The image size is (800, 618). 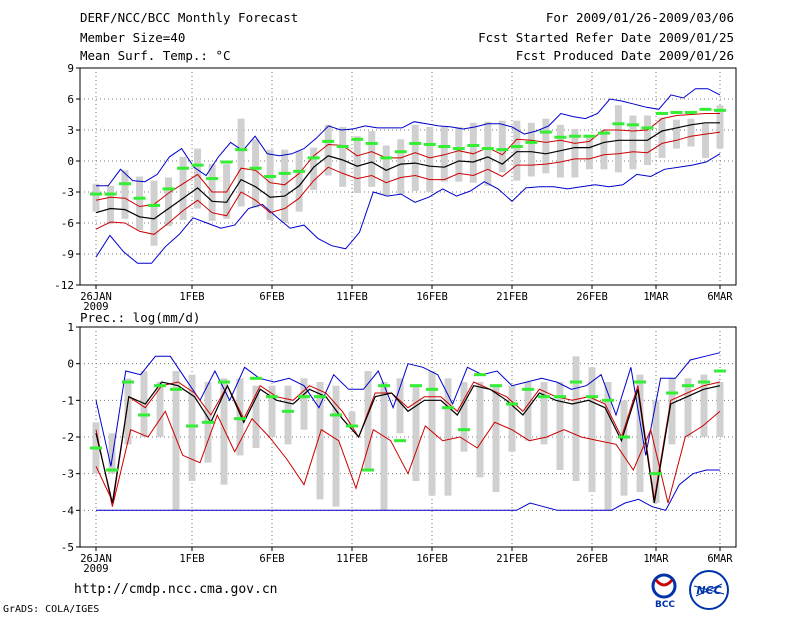 What do you see at coordinates (191, 297) in the screenshot?
I see `panel1-xtick-label: 1FEB` at bounding box center [191, 297].